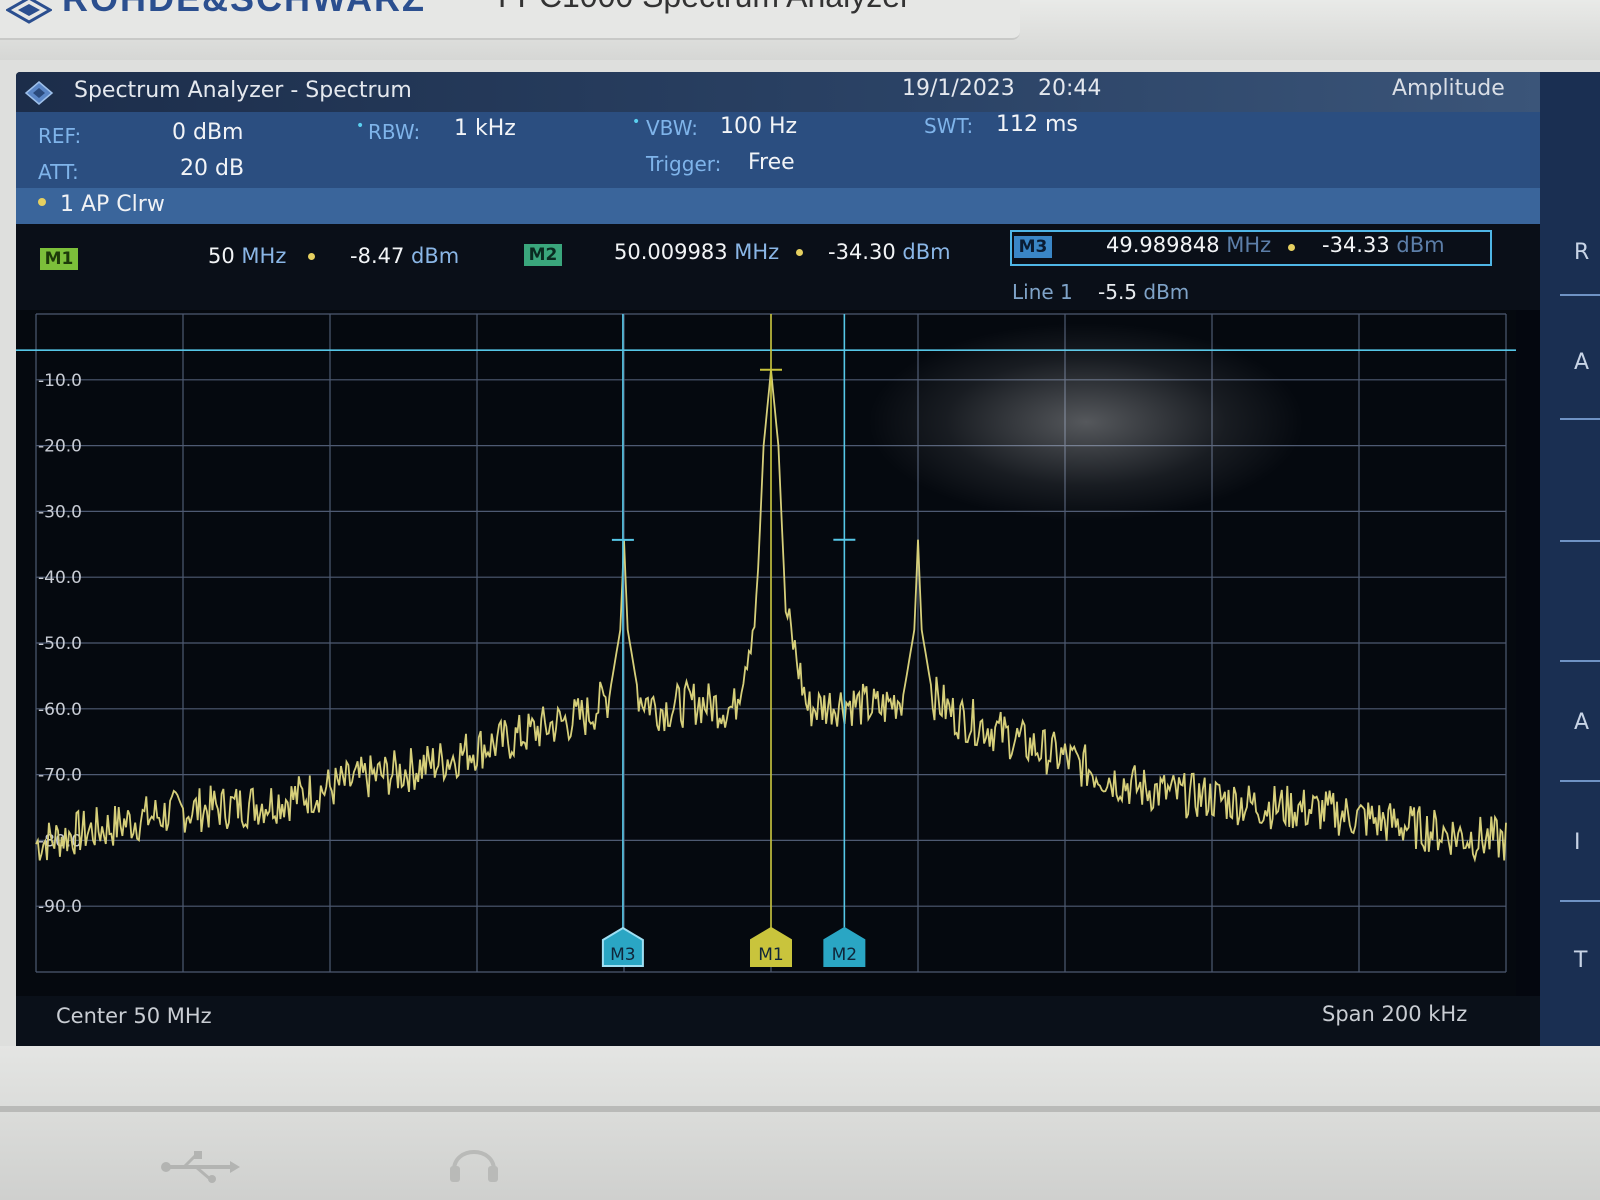 The height and width of the screenshot is (1200, 1600). I want to click on y-tick-label: -40.0, so click(60, 578).